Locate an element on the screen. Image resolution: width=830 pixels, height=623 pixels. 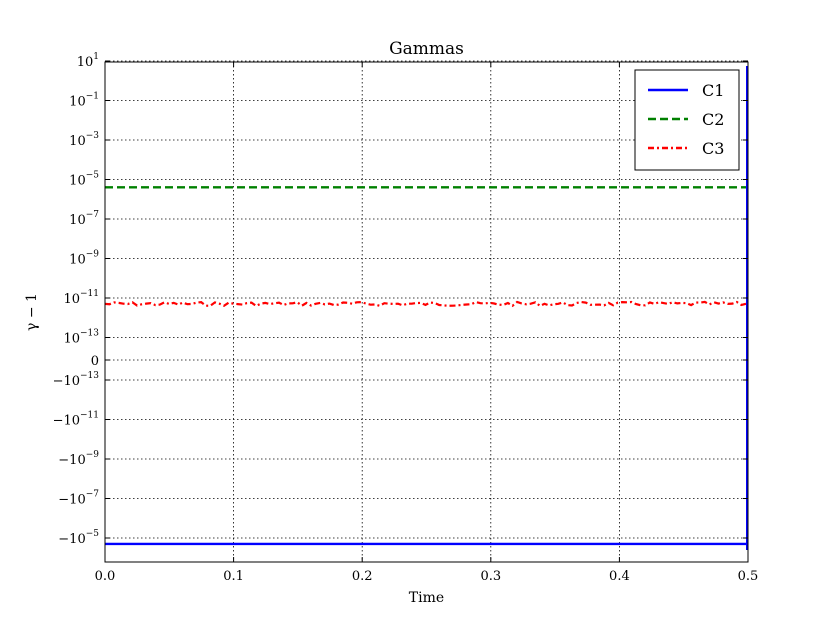
chart-title: Gammas is located at coordinates (426, 49).